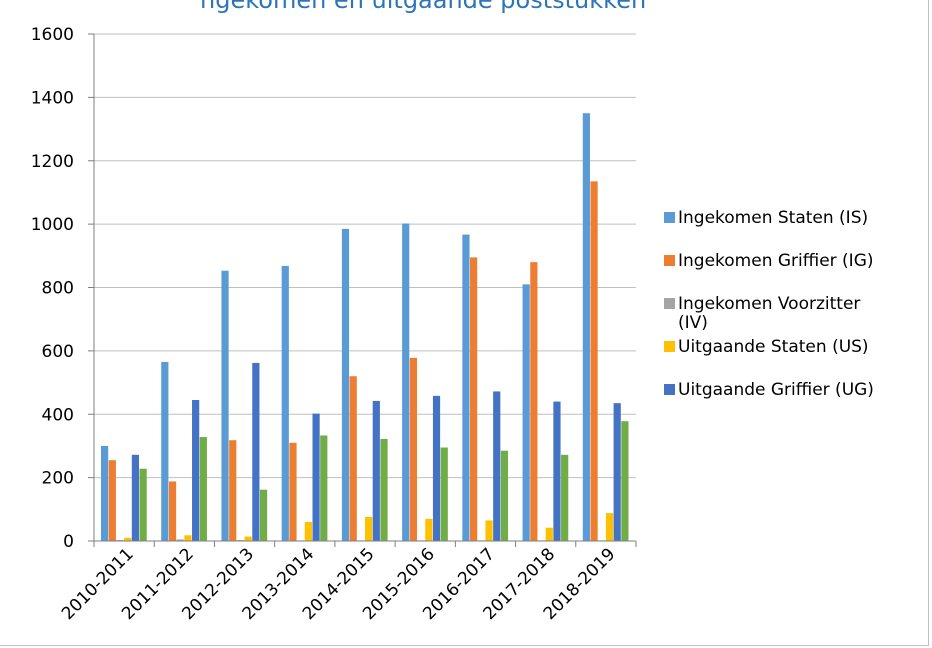 This screenshot has width=932, height=648. I want to click on y-axis-ticks: 0 200 400 600 800 1000 1200 1400 1600, so click(52, 288).